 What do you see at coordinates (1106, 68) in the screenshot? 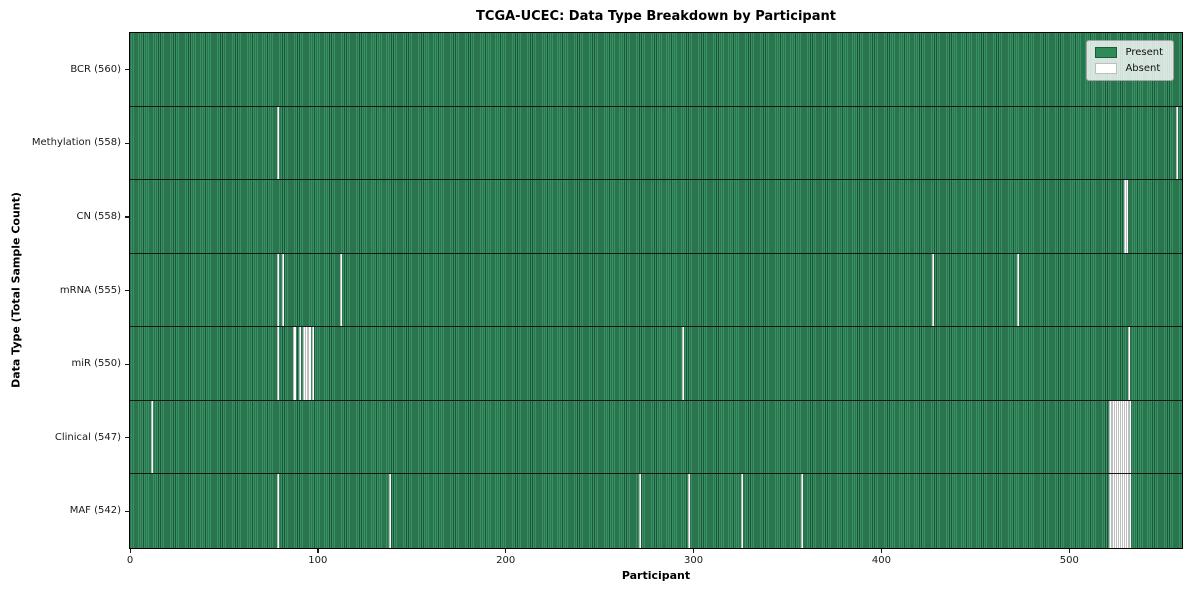
I see `legend-swatch-absent-icon` at bounding box center [1106, 68].